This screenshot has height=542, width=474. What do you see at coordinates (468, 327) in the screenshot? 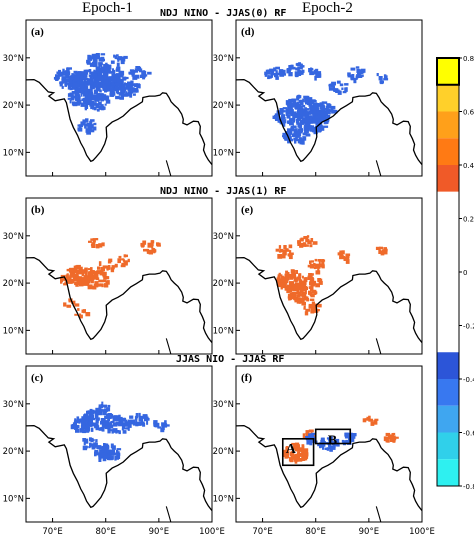
I see `colorbar-tick-label: -0.2` at bounding box center [468, 327].